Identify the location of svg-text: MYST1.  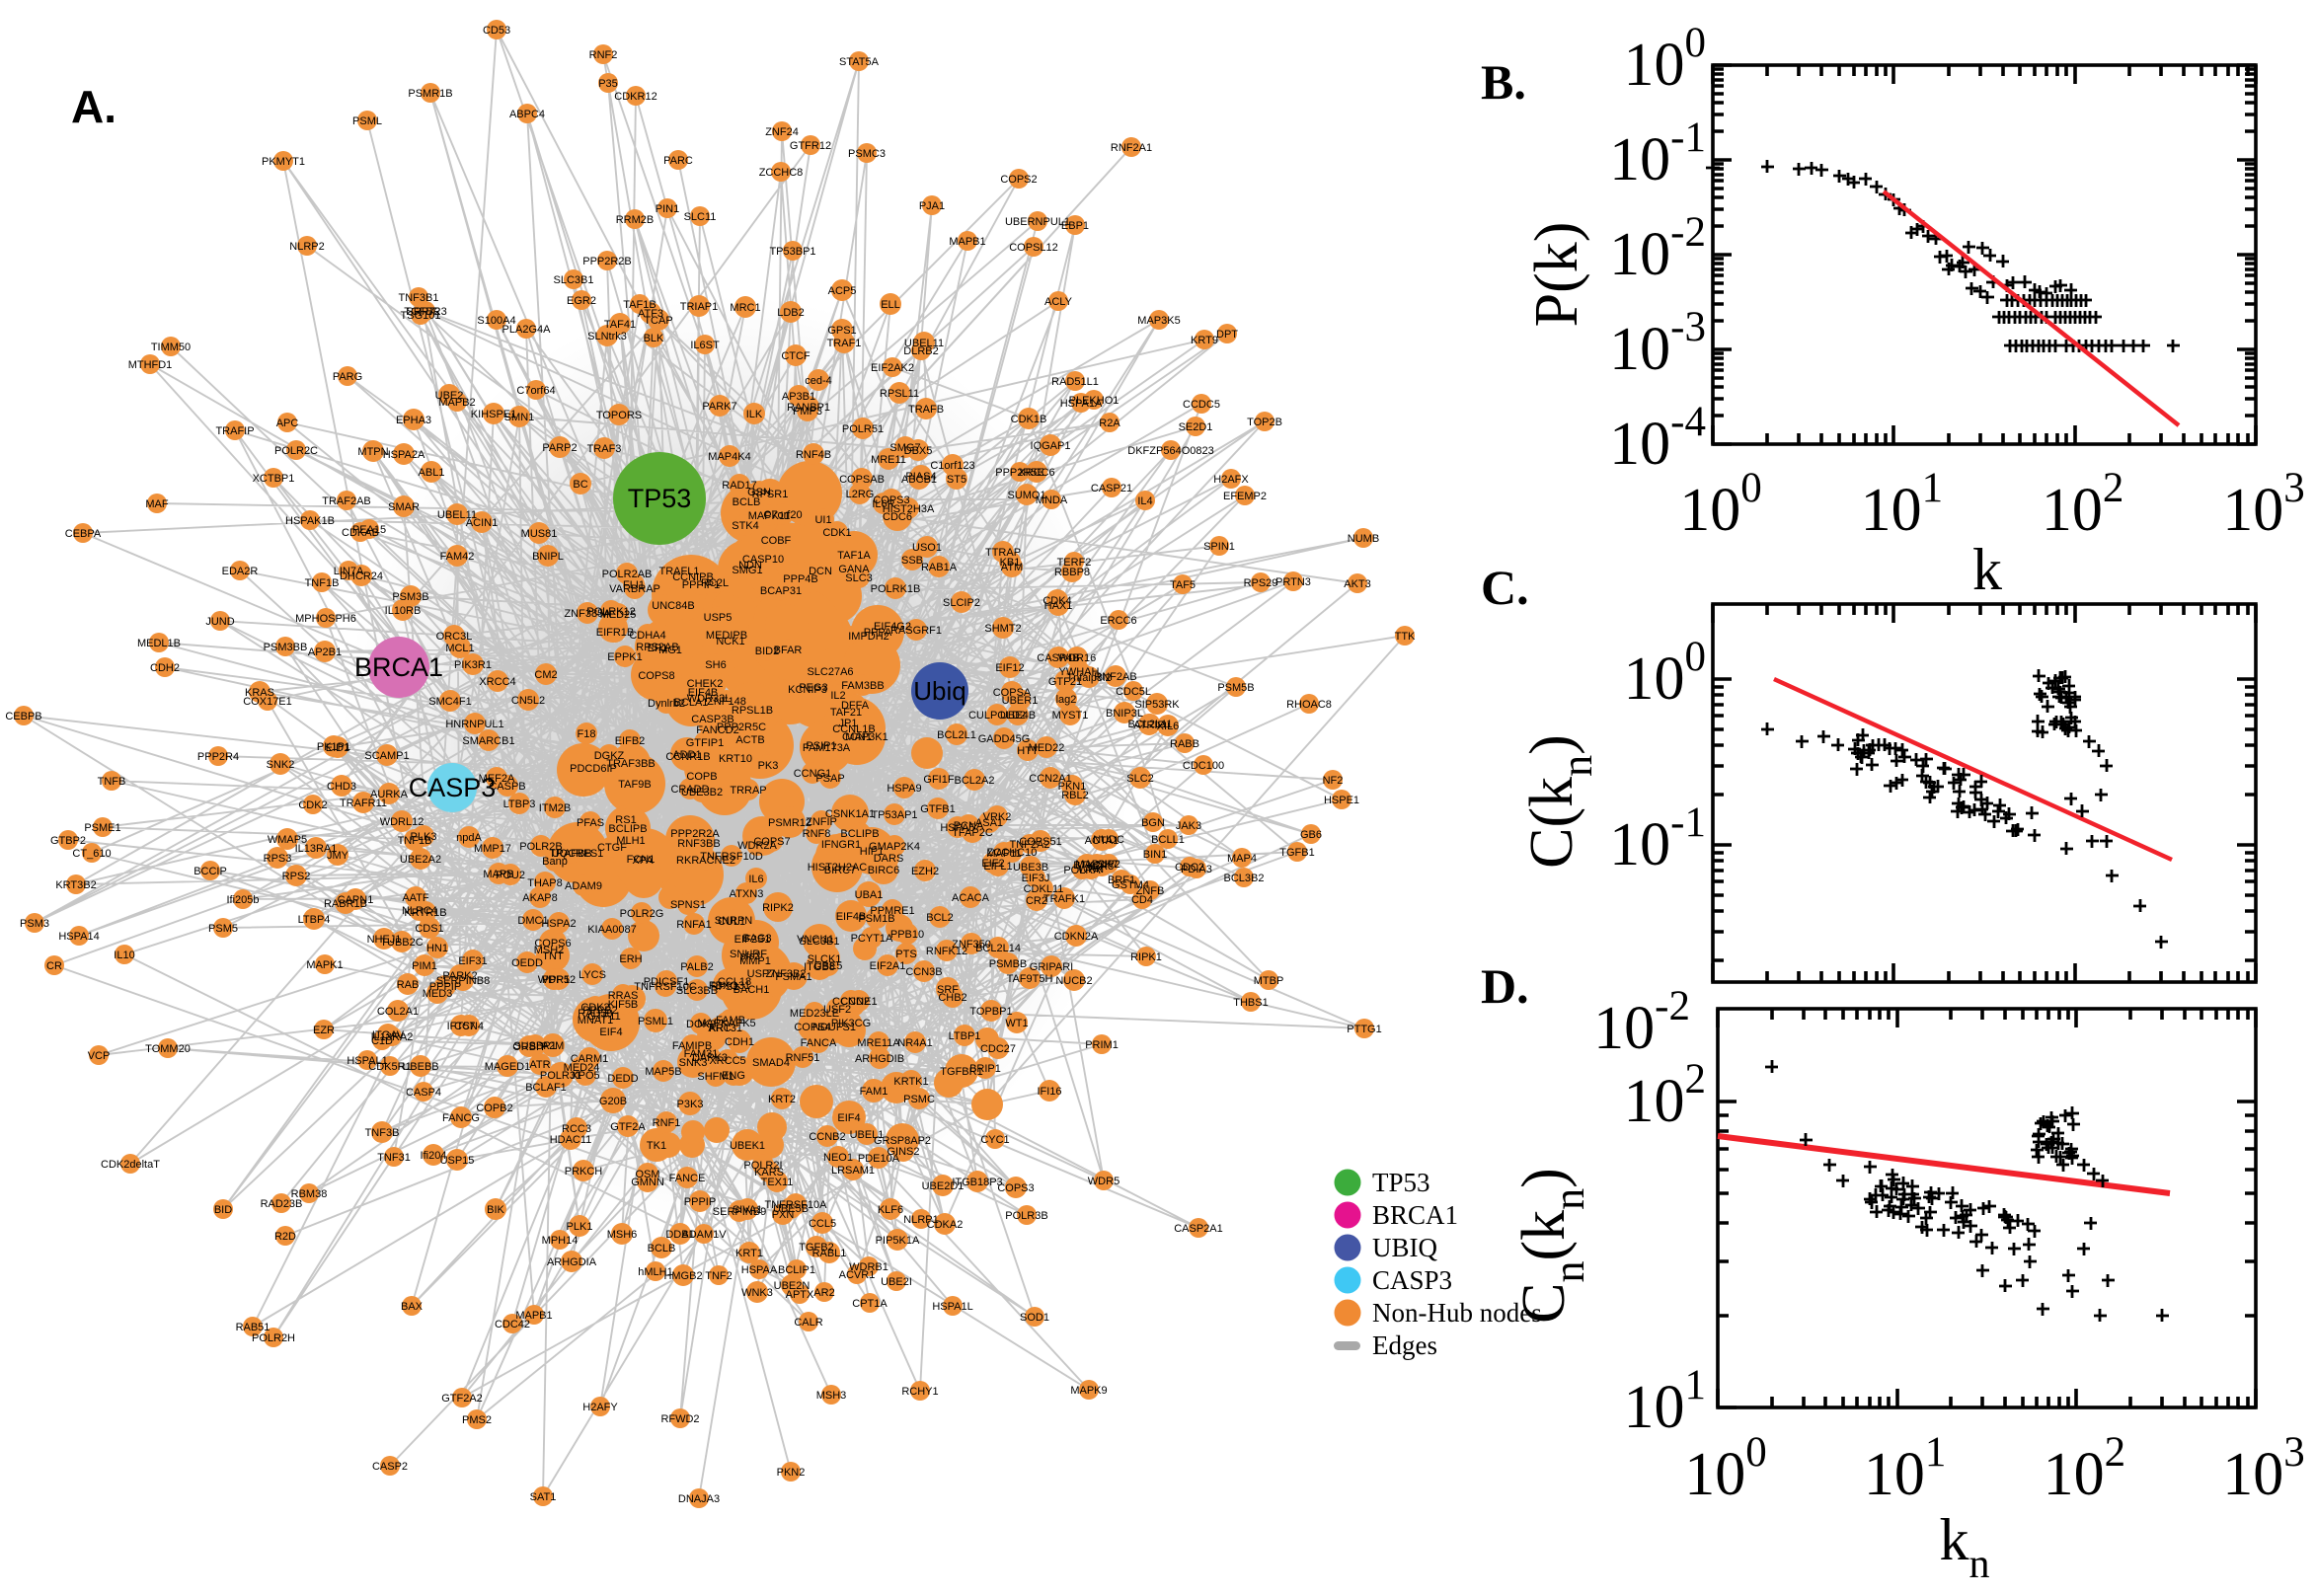
(1070, 716).